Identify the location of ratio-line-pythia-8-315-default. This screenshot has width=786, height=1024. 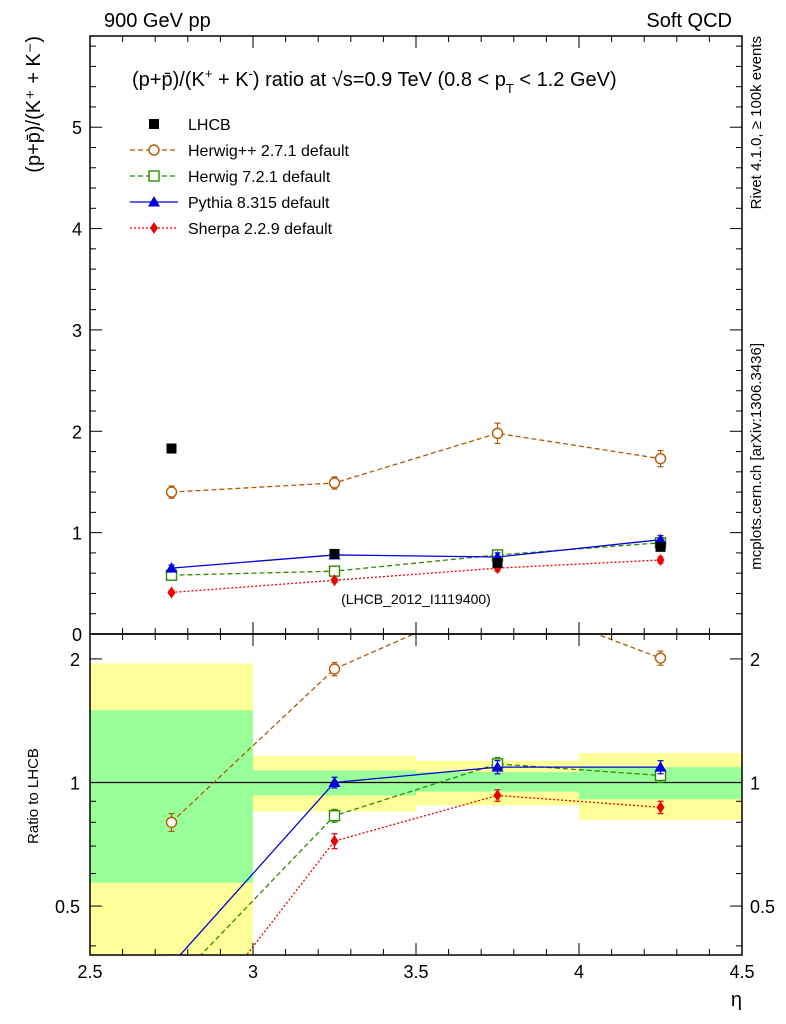
(420, 860).